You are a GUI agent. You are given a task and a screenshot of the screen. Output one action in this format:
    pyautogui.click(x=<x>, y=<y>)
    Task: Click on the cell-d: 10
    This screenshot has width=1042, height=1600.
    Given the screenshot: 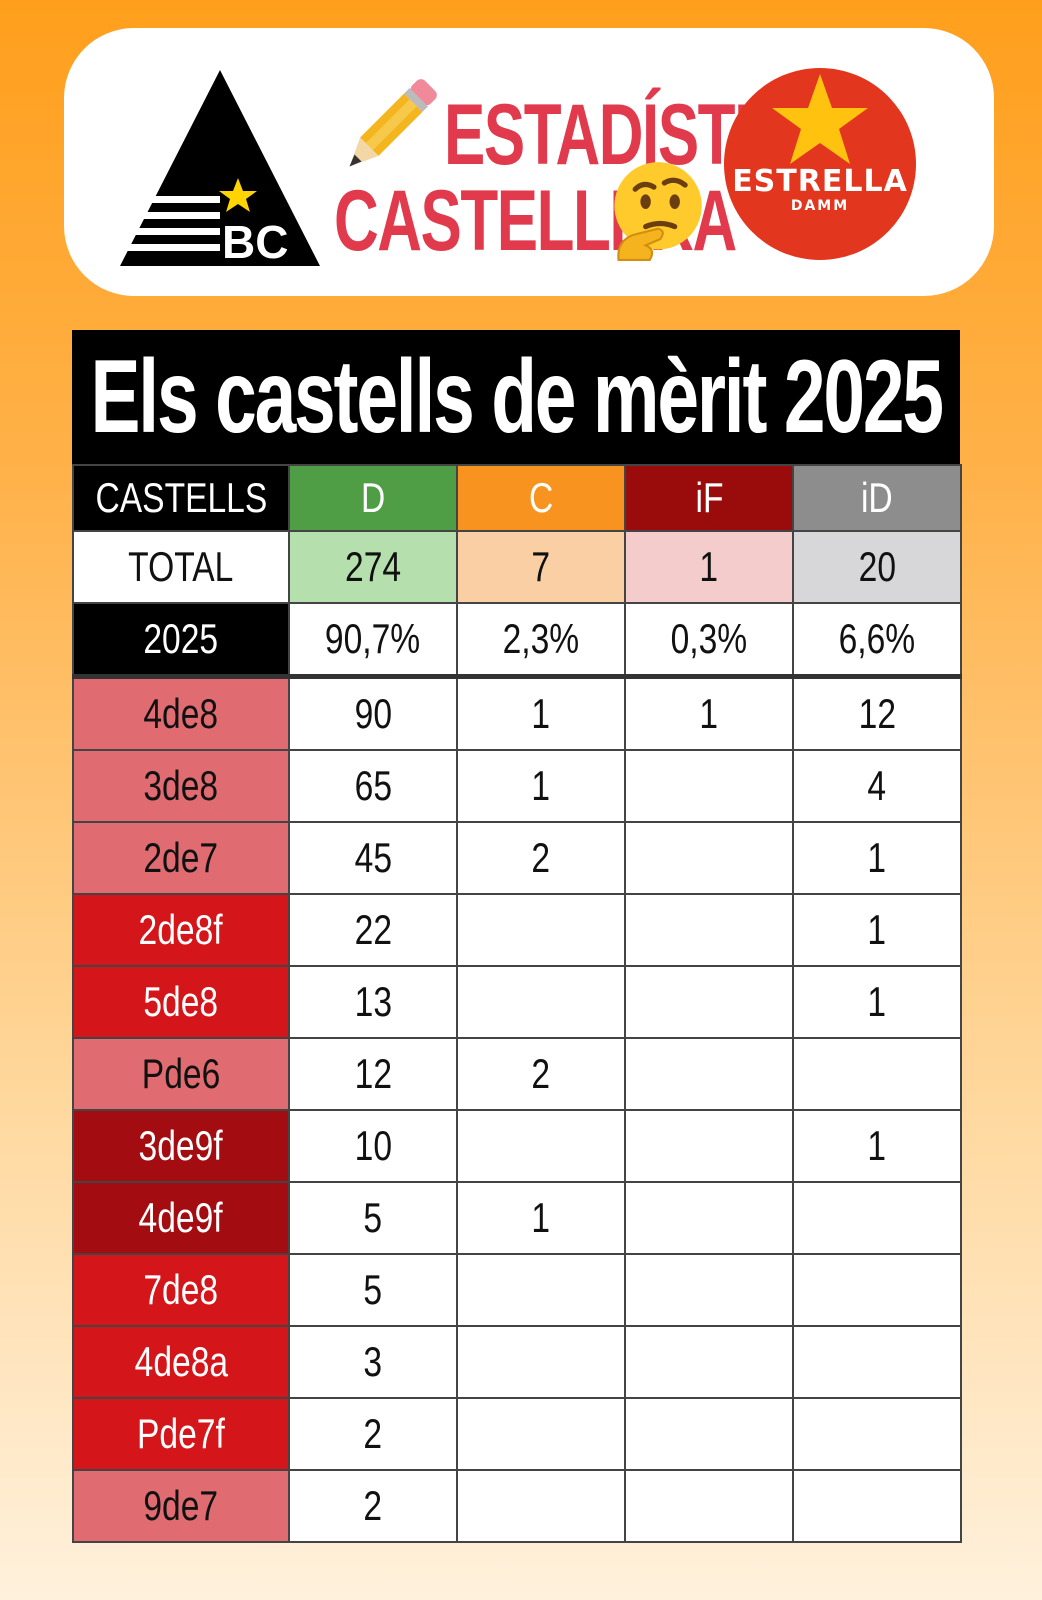 What is the action you would take?
    pyautogui.click(x=373, y=1146)
    